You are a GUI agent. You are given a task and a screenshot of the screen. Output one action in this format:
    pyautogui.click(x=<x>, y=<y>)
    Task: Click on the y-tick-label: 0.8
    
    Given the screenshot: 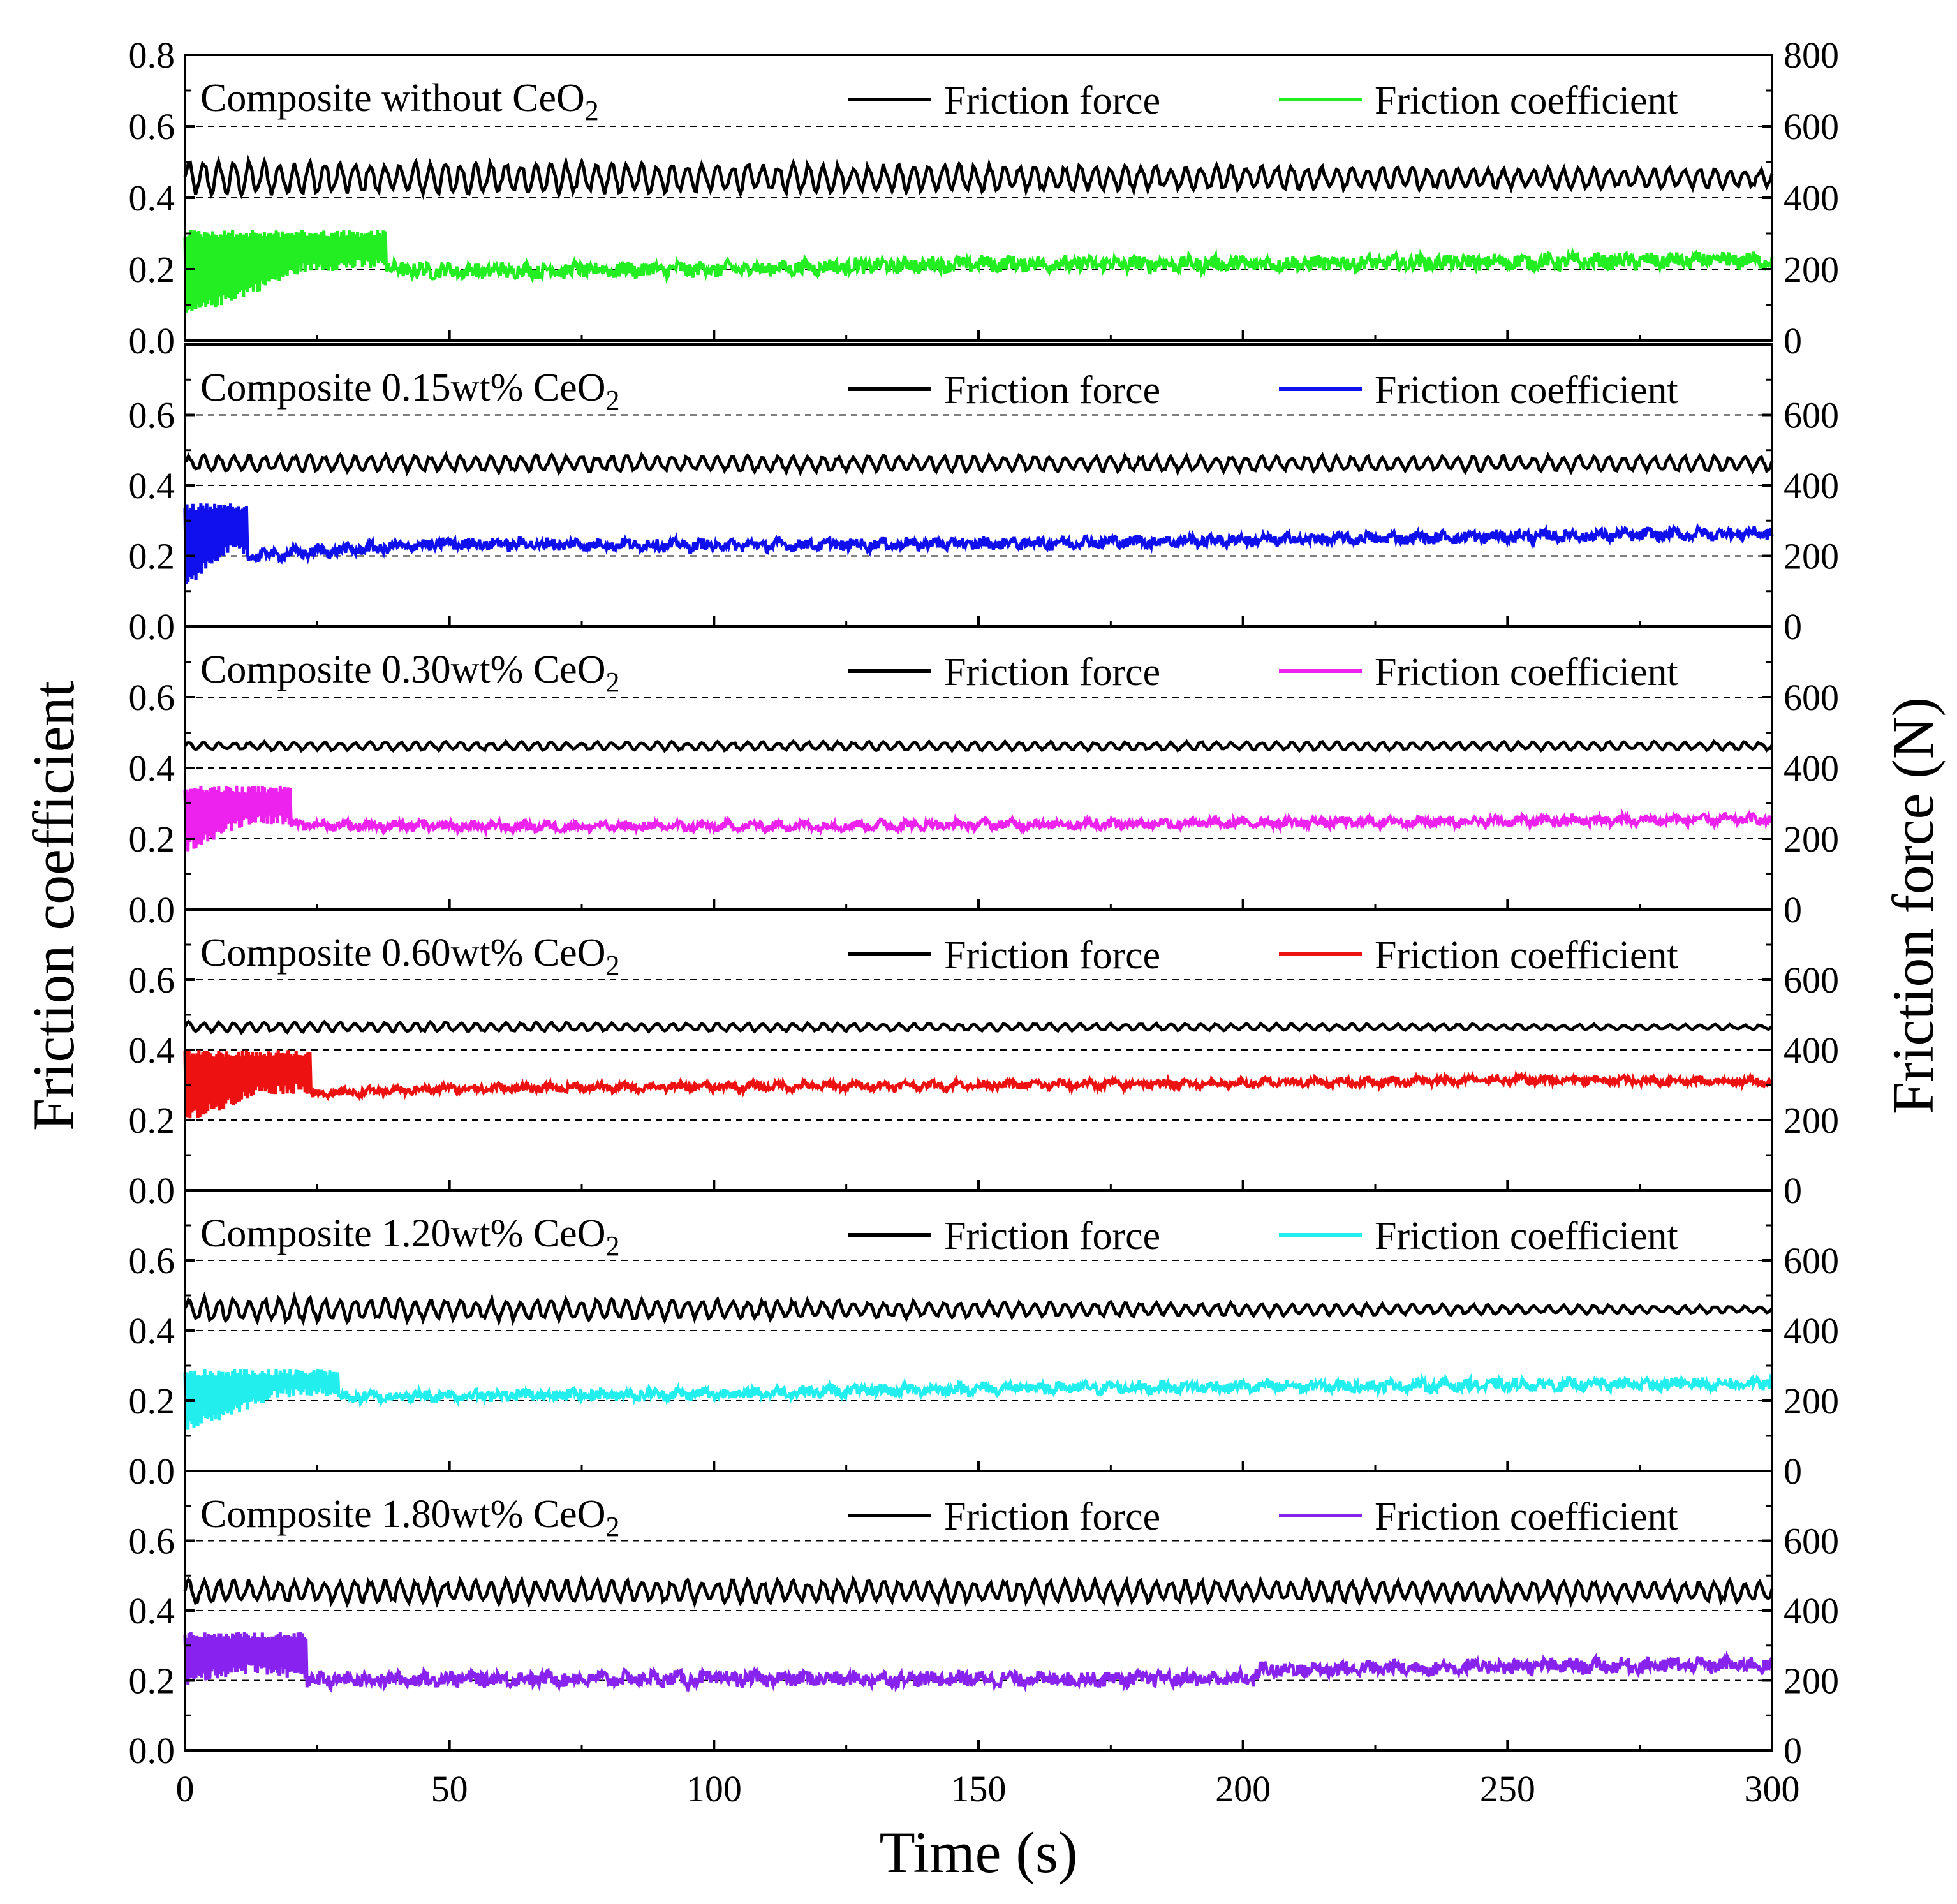 What is the action you would take?
    pyautogui.click(x=152, y=55)
    